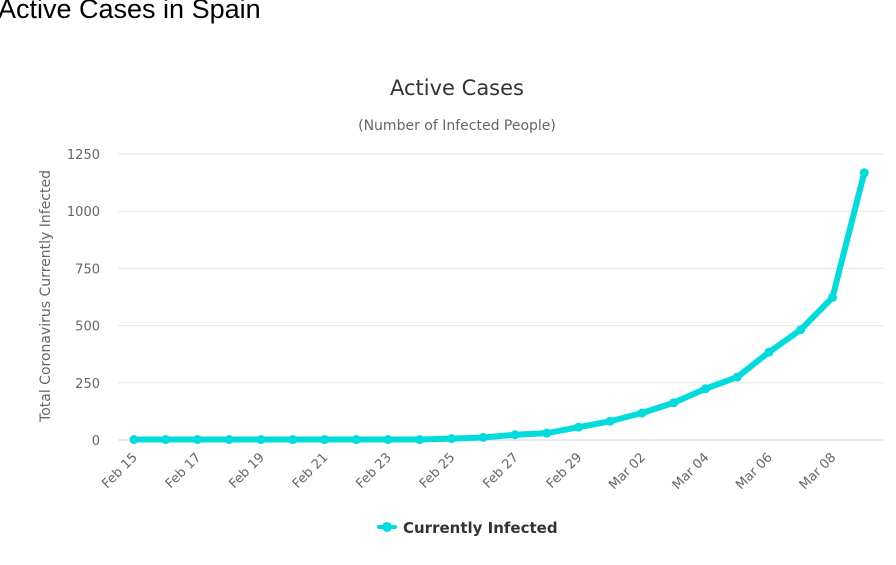 Image resolution: width=896 pixels, height=565 pixels. I want to click on x-tick-label: Mar 04, so click(691, 471).